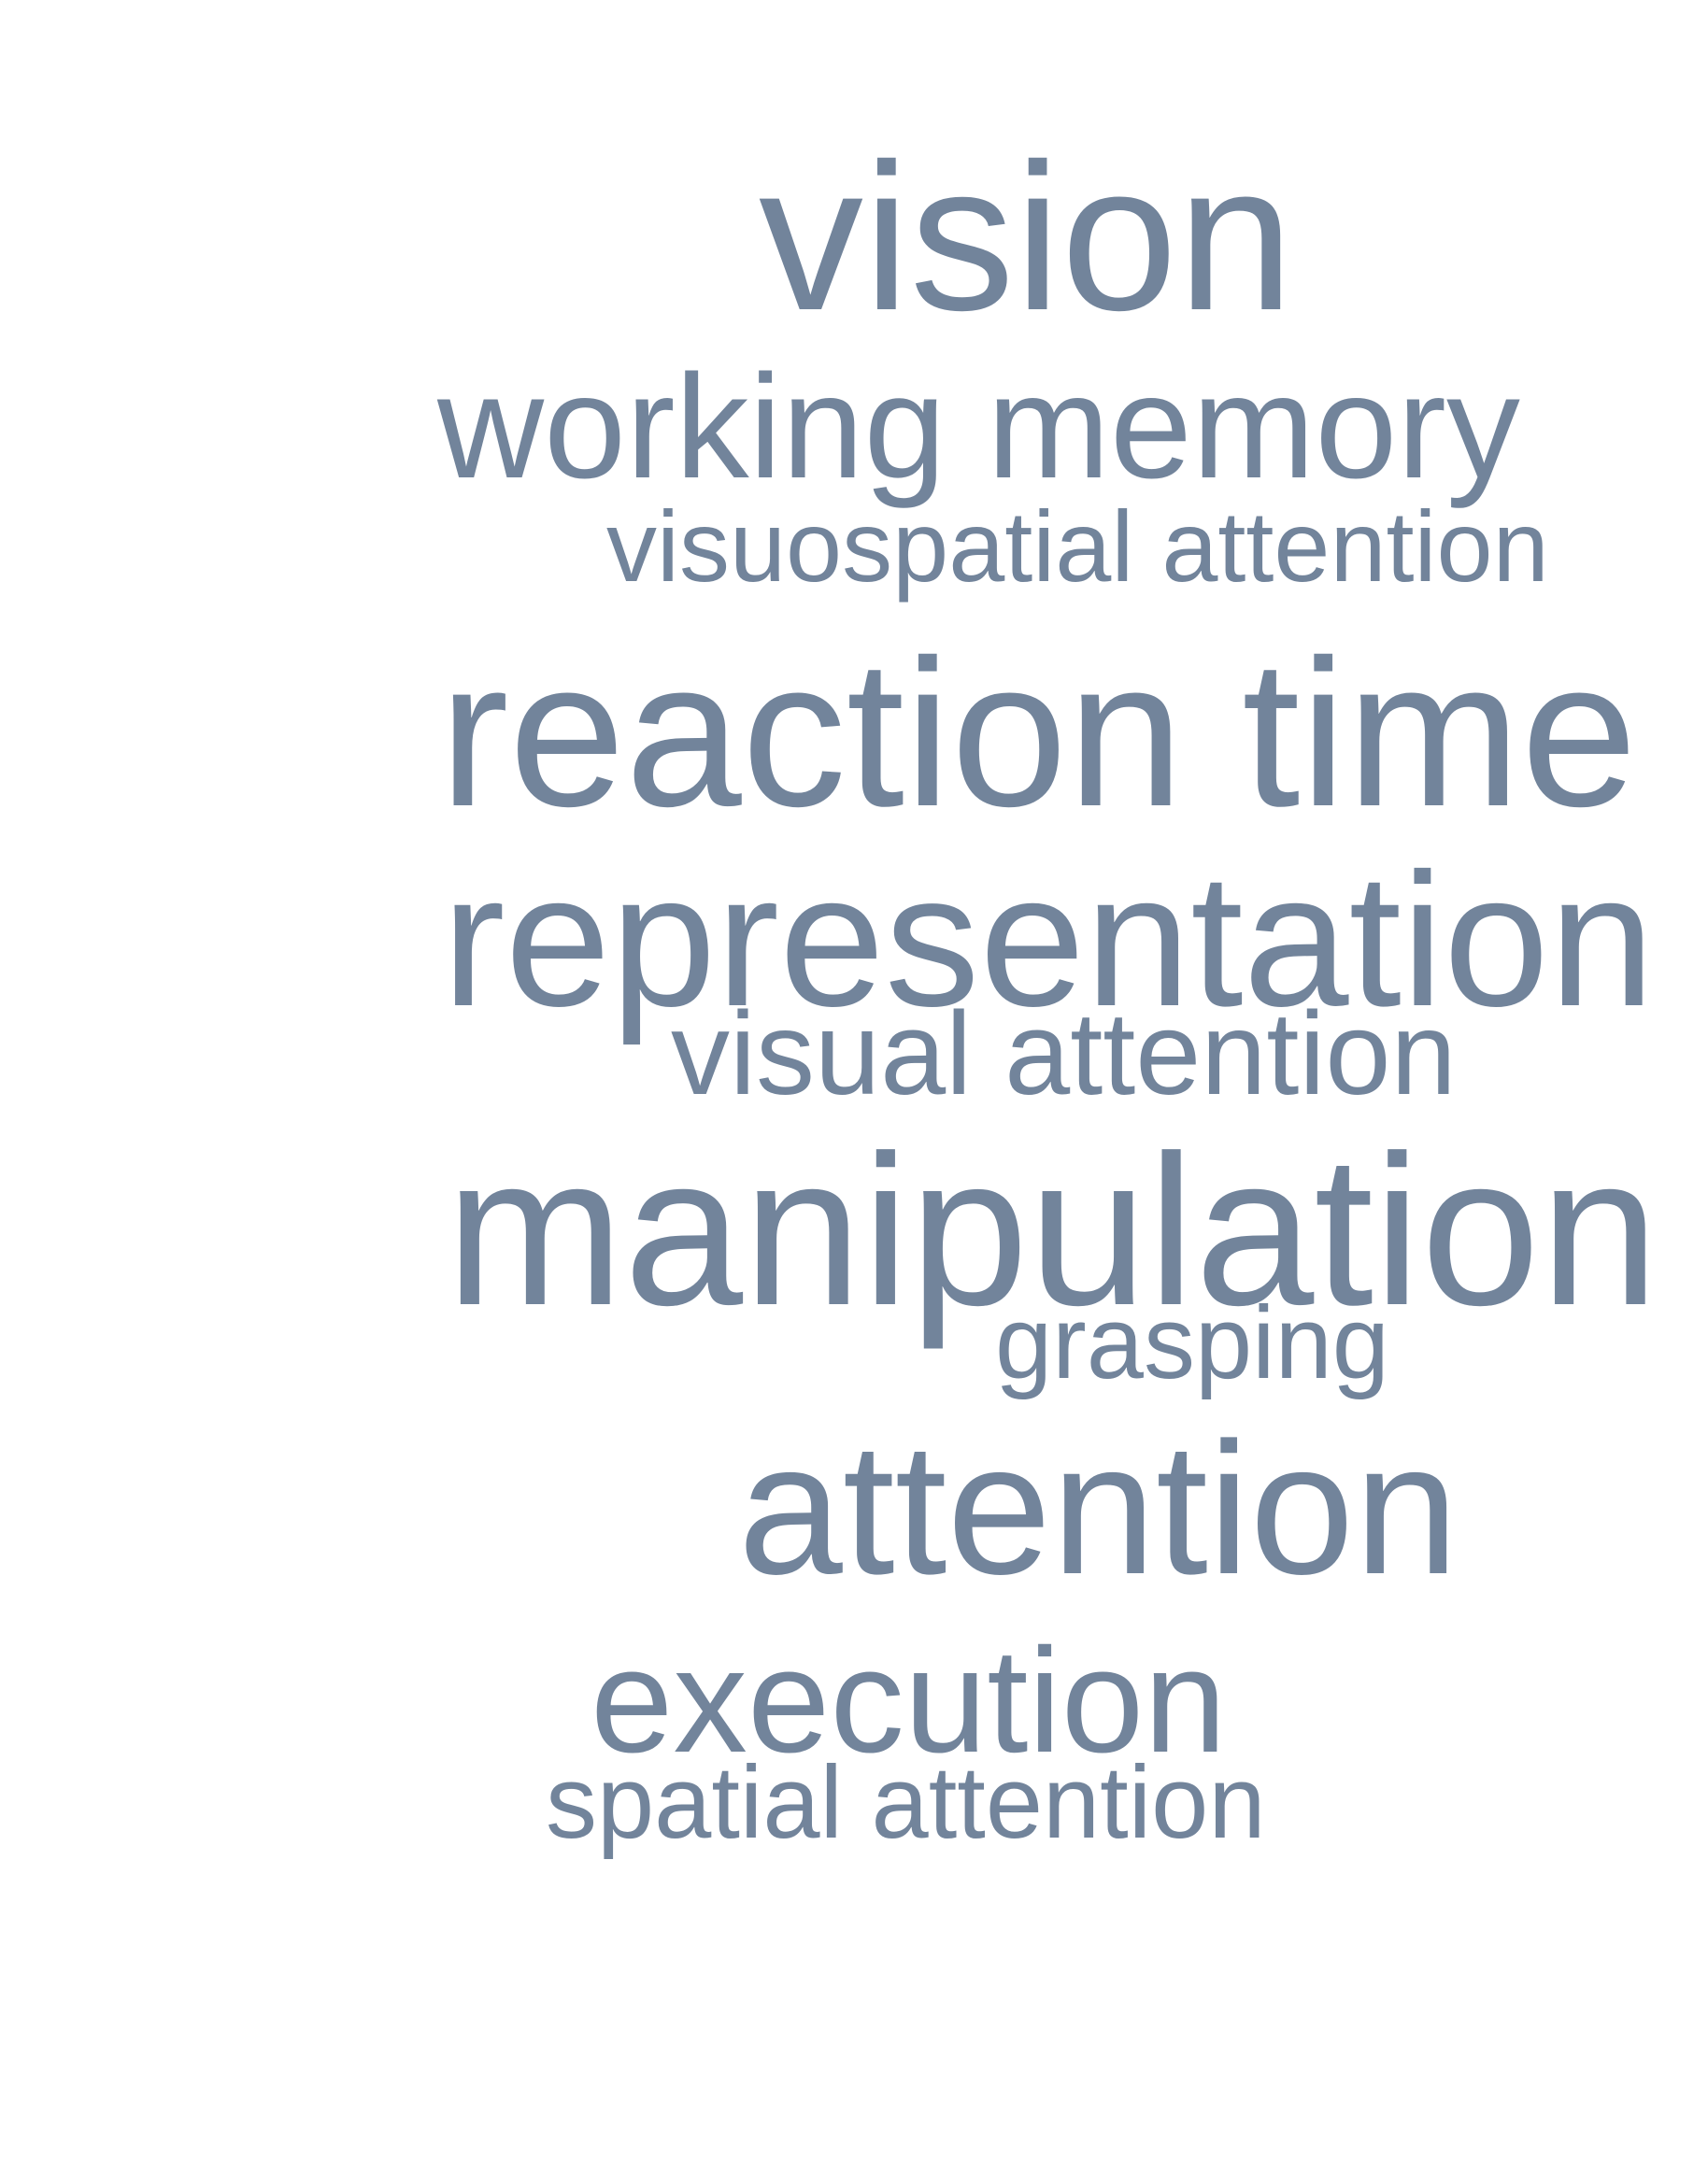 The image size is (1708, 2158). Describe the element at coordinates (1049, 940) in the screenshot. I see `word-representation: representation` at that location.